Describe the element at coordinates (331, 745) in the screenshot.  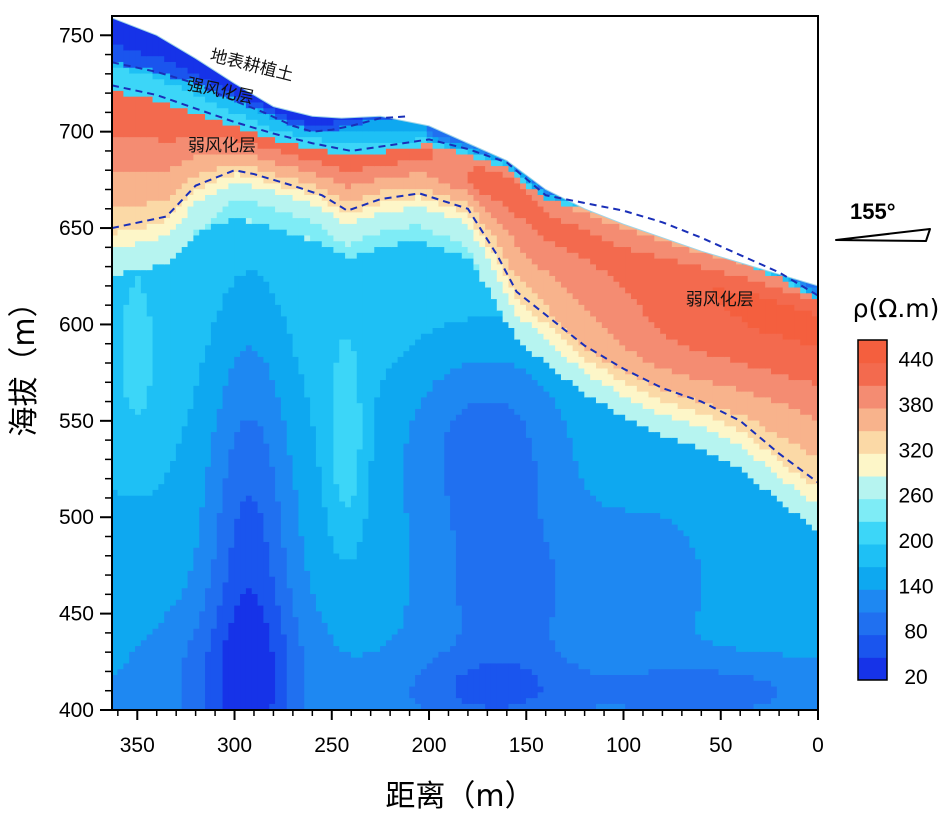
I see `x-tick-label: 250` at that location.